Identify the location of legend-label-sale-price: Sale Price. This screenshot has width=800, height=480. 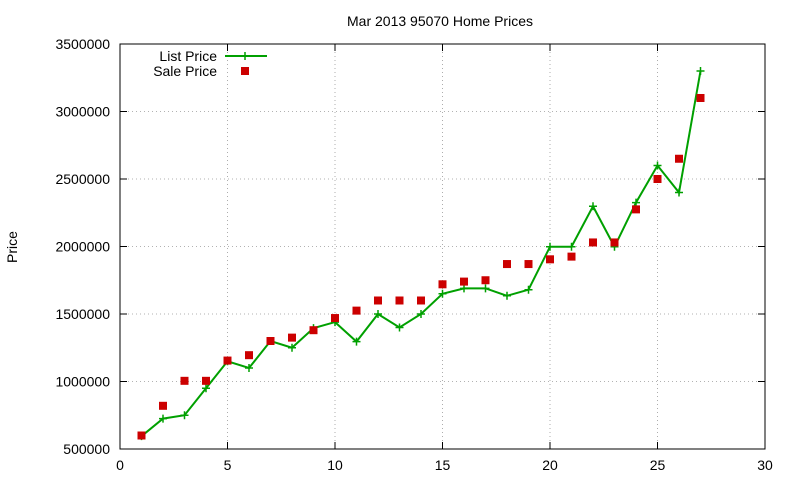
(185, 71).